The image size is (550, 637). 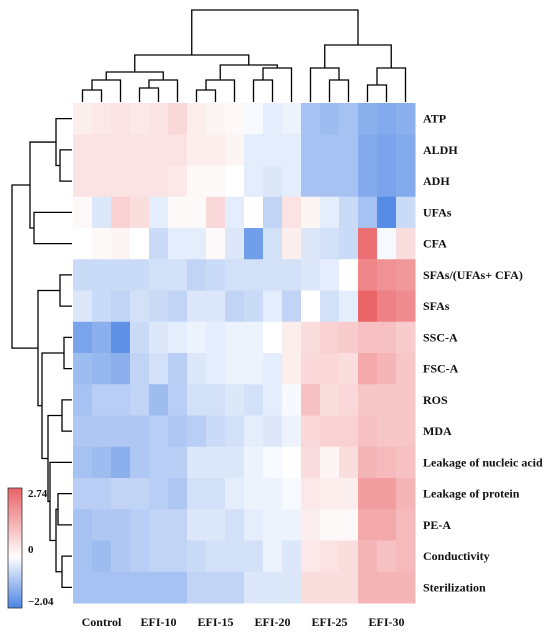 I want to click on column-group-label: EFI-30, so click(x=387, y=622).